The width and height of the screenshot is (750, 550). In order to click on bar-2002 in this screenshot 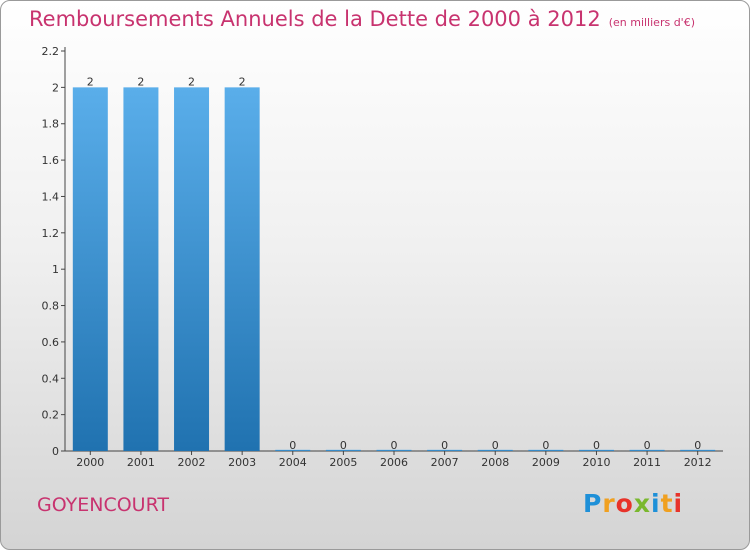, I will do `click(192, 269)`.